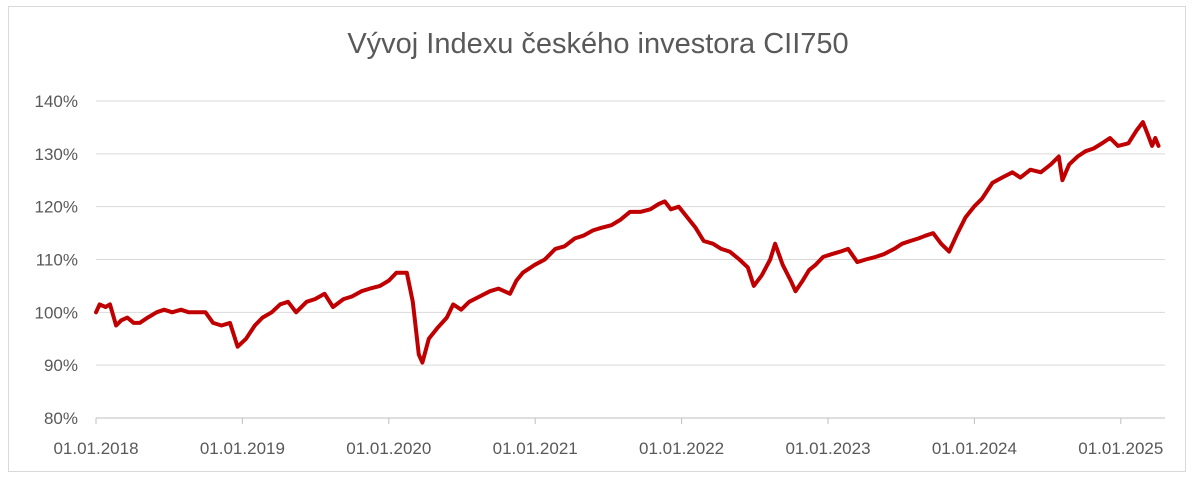 Image resolution: width=1196 pixels, height=479 pixels. Describe the element at coordinates (61, 418) in the screenshot. I see `y-tick-label: 80%` at that location.